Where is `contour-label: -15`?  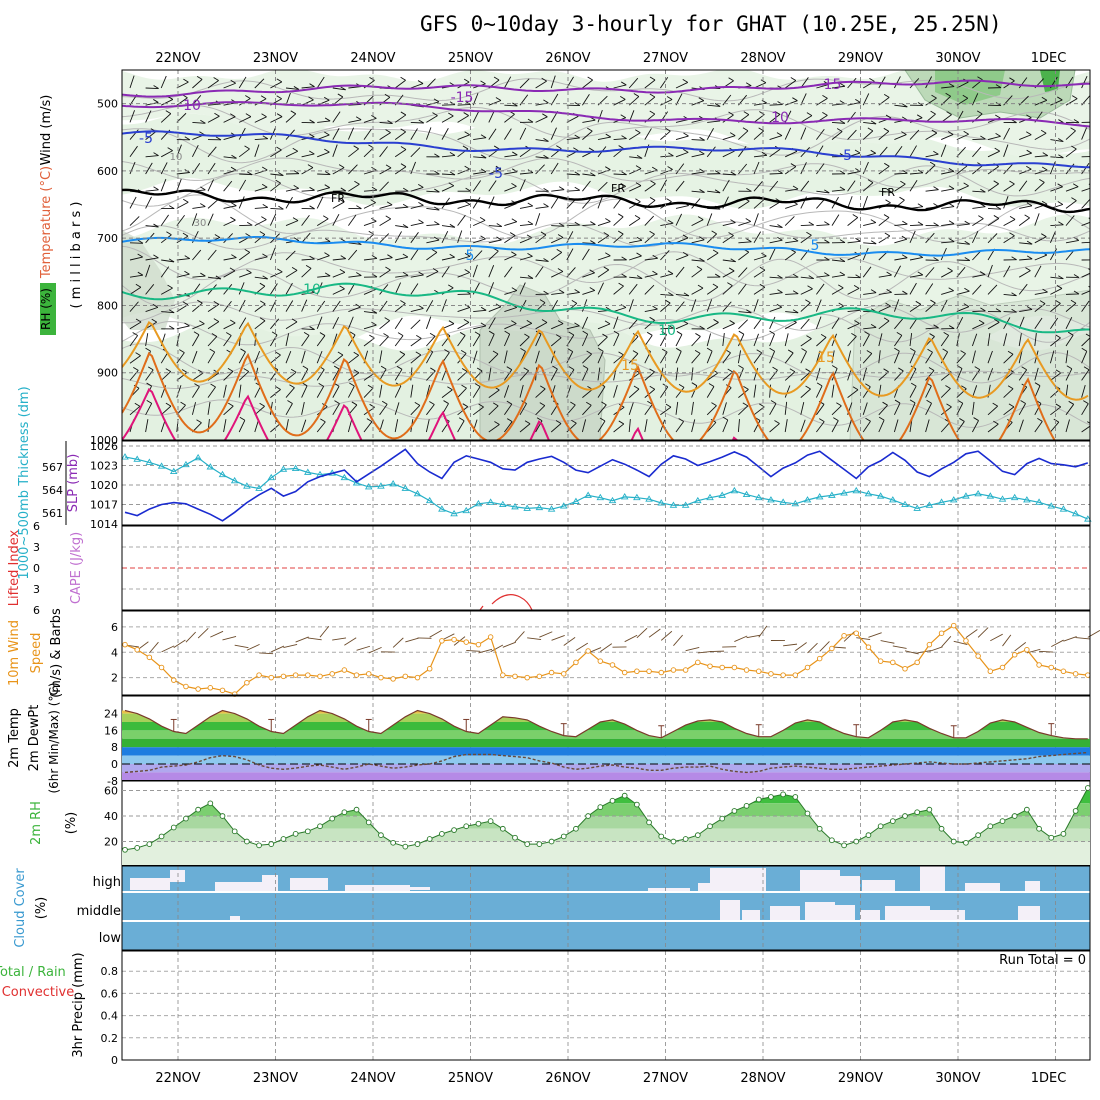
contour-label: -15 is located at coordinates (830, 85).